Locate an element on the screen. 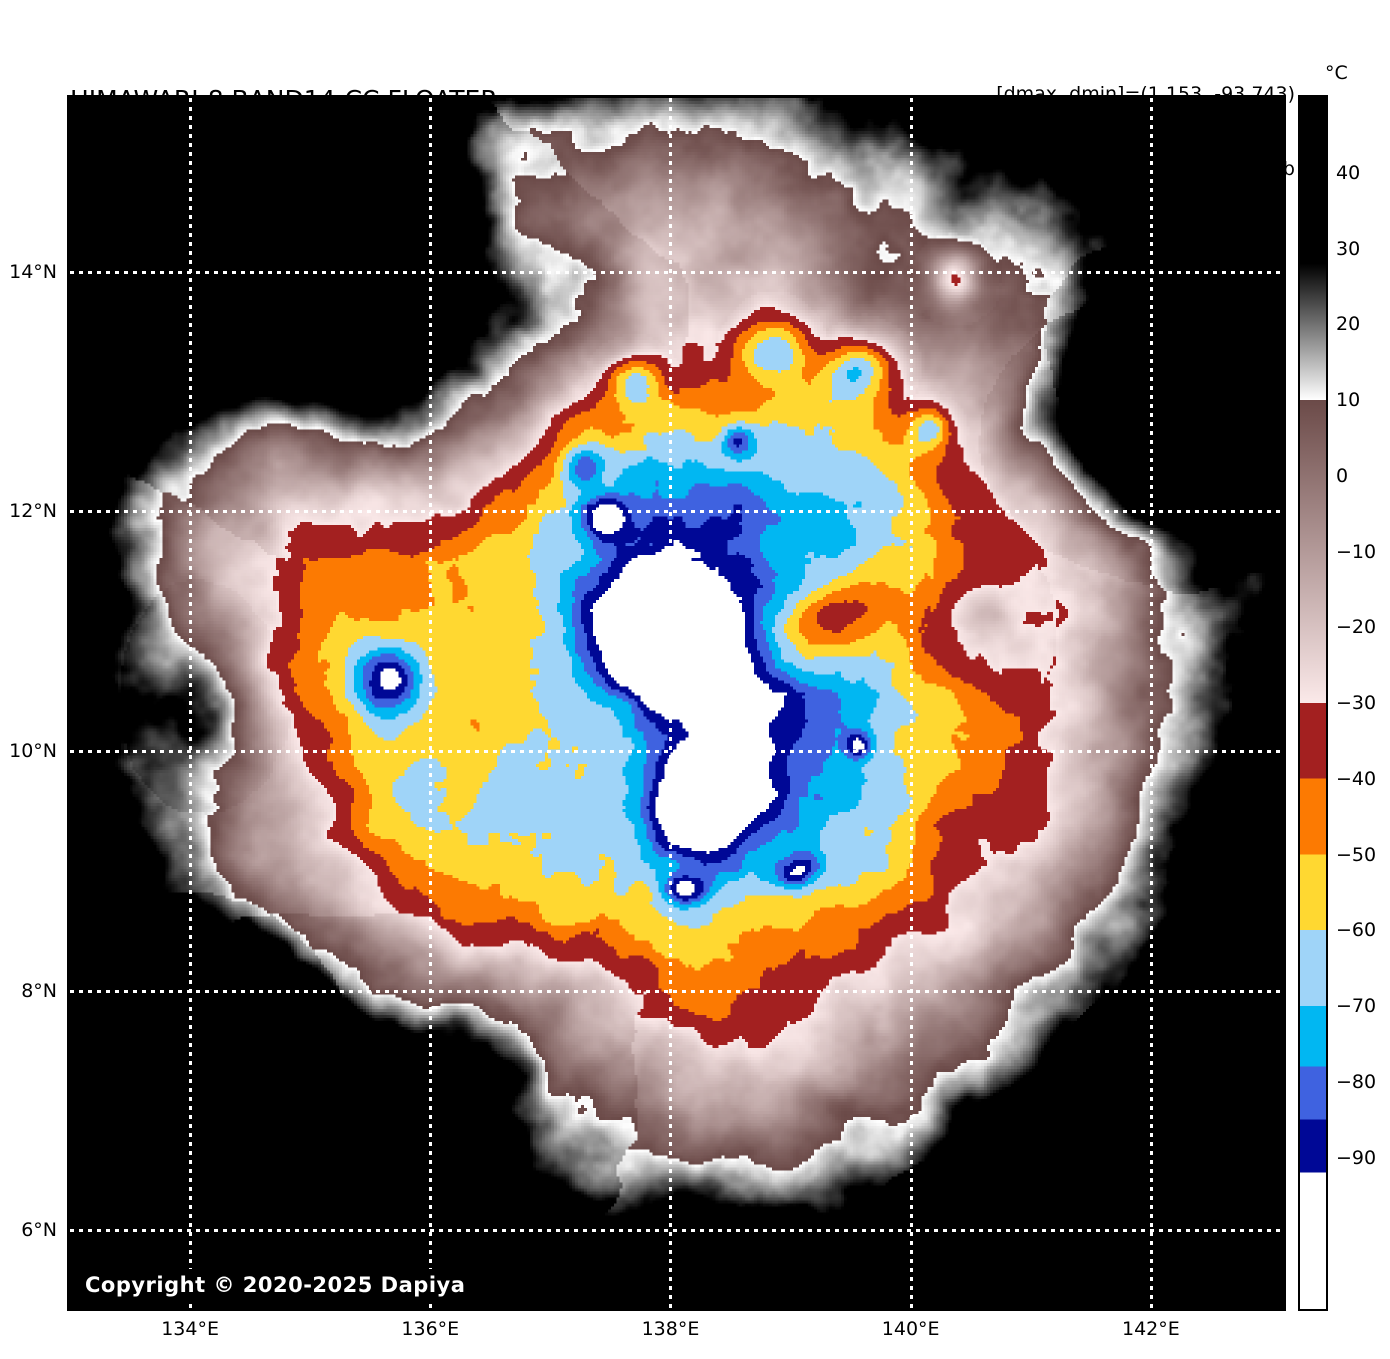 Image resolution: width=1390 pixels, height=1359 pixels. y-tick-label-10: 10°N is located at coordinates (33, 750).